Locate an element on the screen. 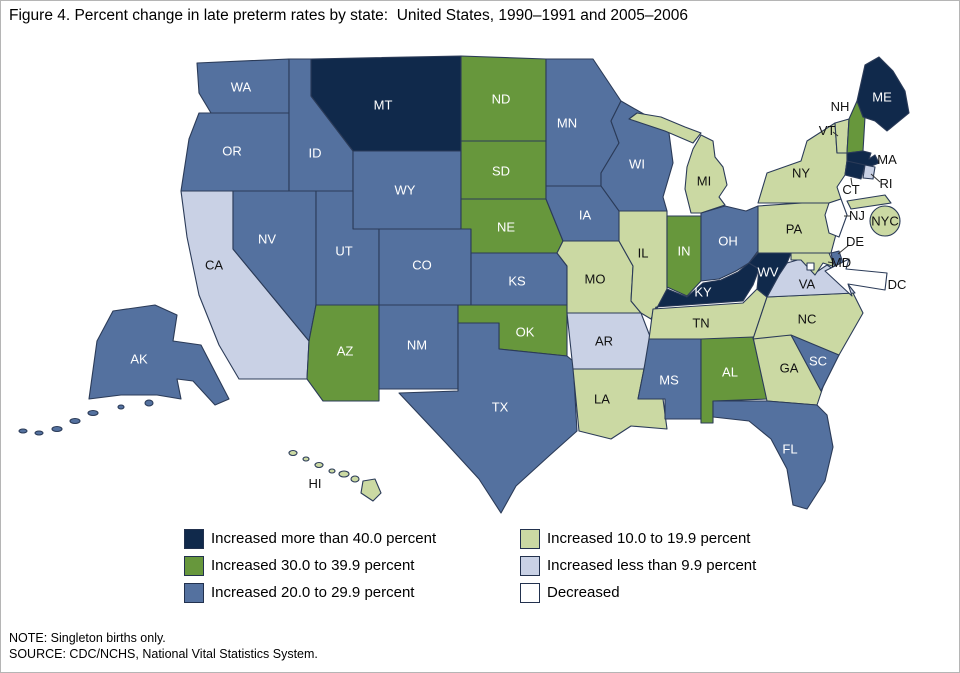 The height and width of the screenshot is (673, 960). legend-item-inc20: Increased 20.0 to 29.9 percent is located at coordinates (310, 592).